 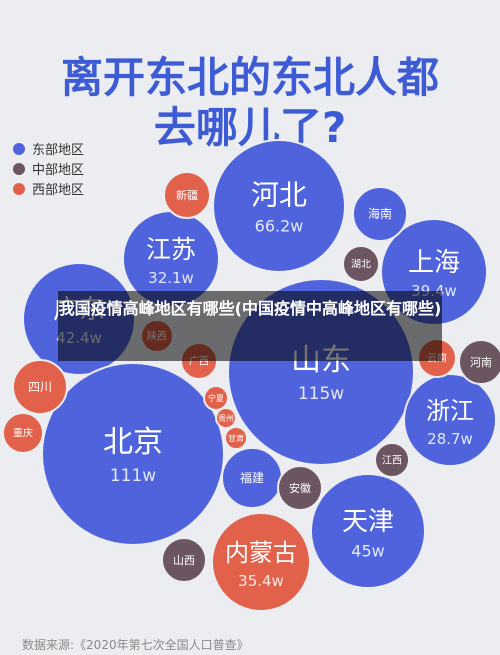 I want to click on bubble-label: 福建, so click(x=252, y=477).